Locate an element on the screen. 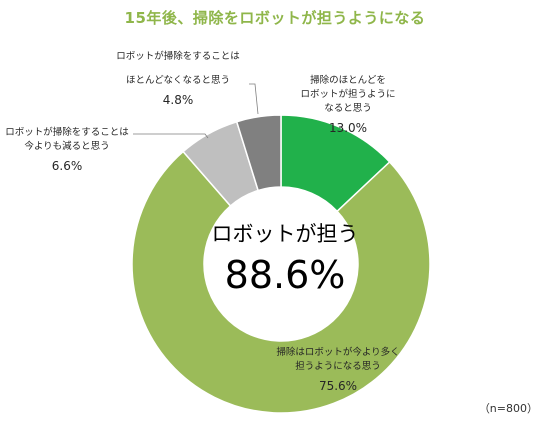  slice-value-decrease: 6.6% is located at coordinates (67, 166).